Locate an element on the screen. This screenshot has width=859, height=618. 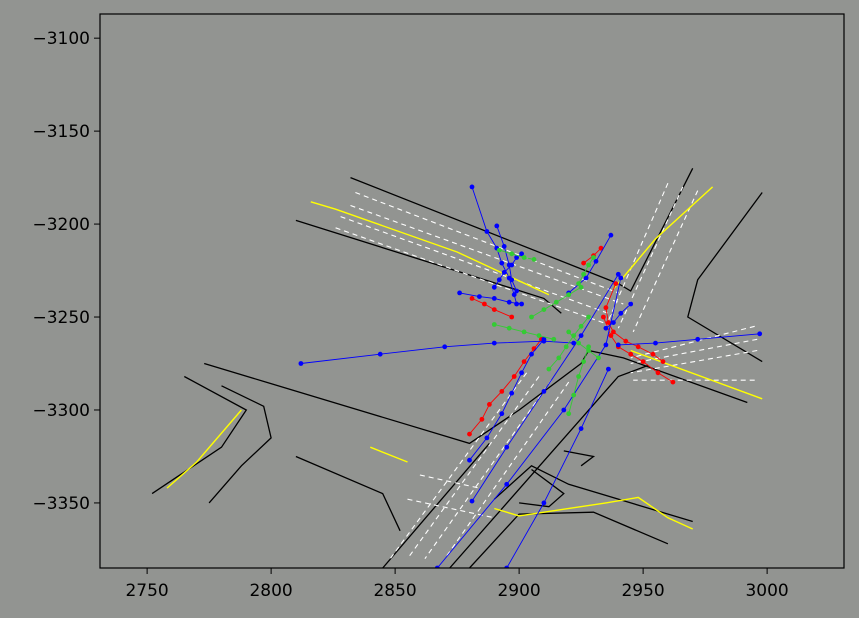
y-tick-label-1: −3150 is located at coordinates (61, 132).